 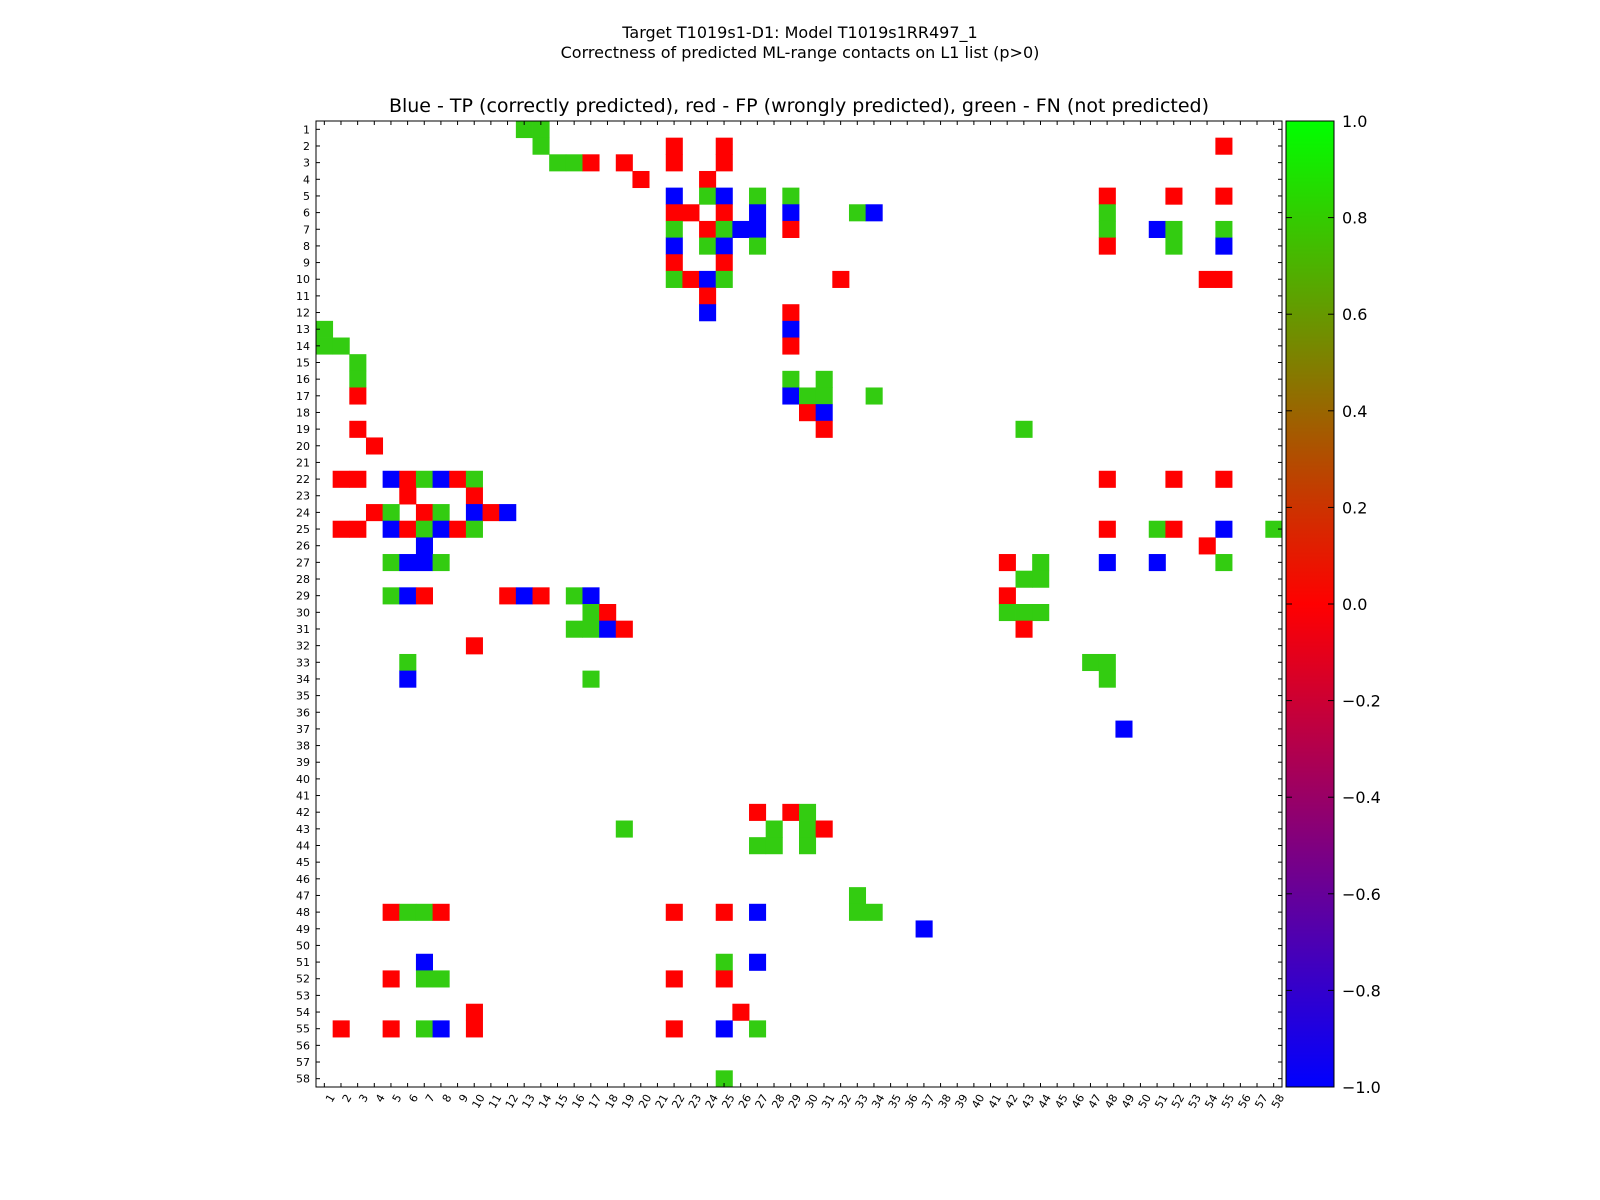 I want to click on x-tick-label: 21, so click(x=662, y=1101).